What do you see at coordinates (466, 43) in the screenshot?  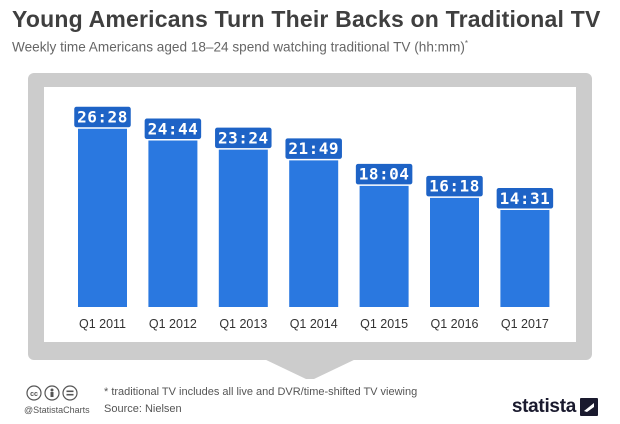 I see `subtitle-footnote-mark: *` at bounding box center [466, 43].